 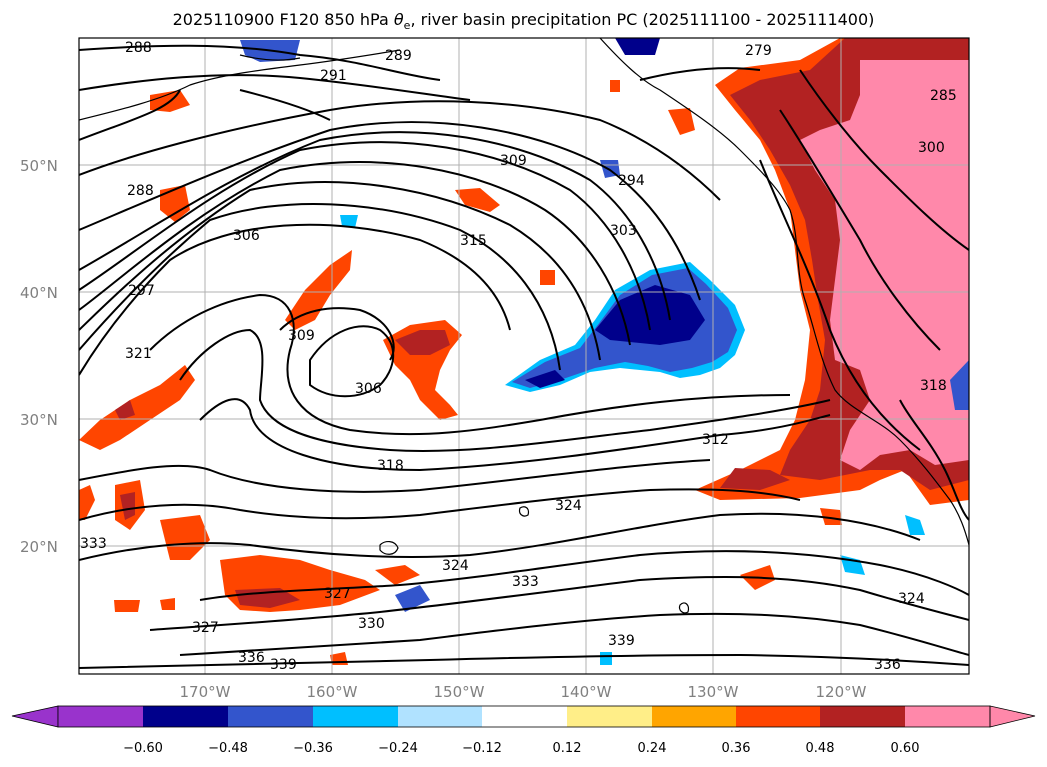 What do you see at coordinates (143, 748) in the screenshot?
I see `svg-text: −0.60` at bounding box center [143, 748].